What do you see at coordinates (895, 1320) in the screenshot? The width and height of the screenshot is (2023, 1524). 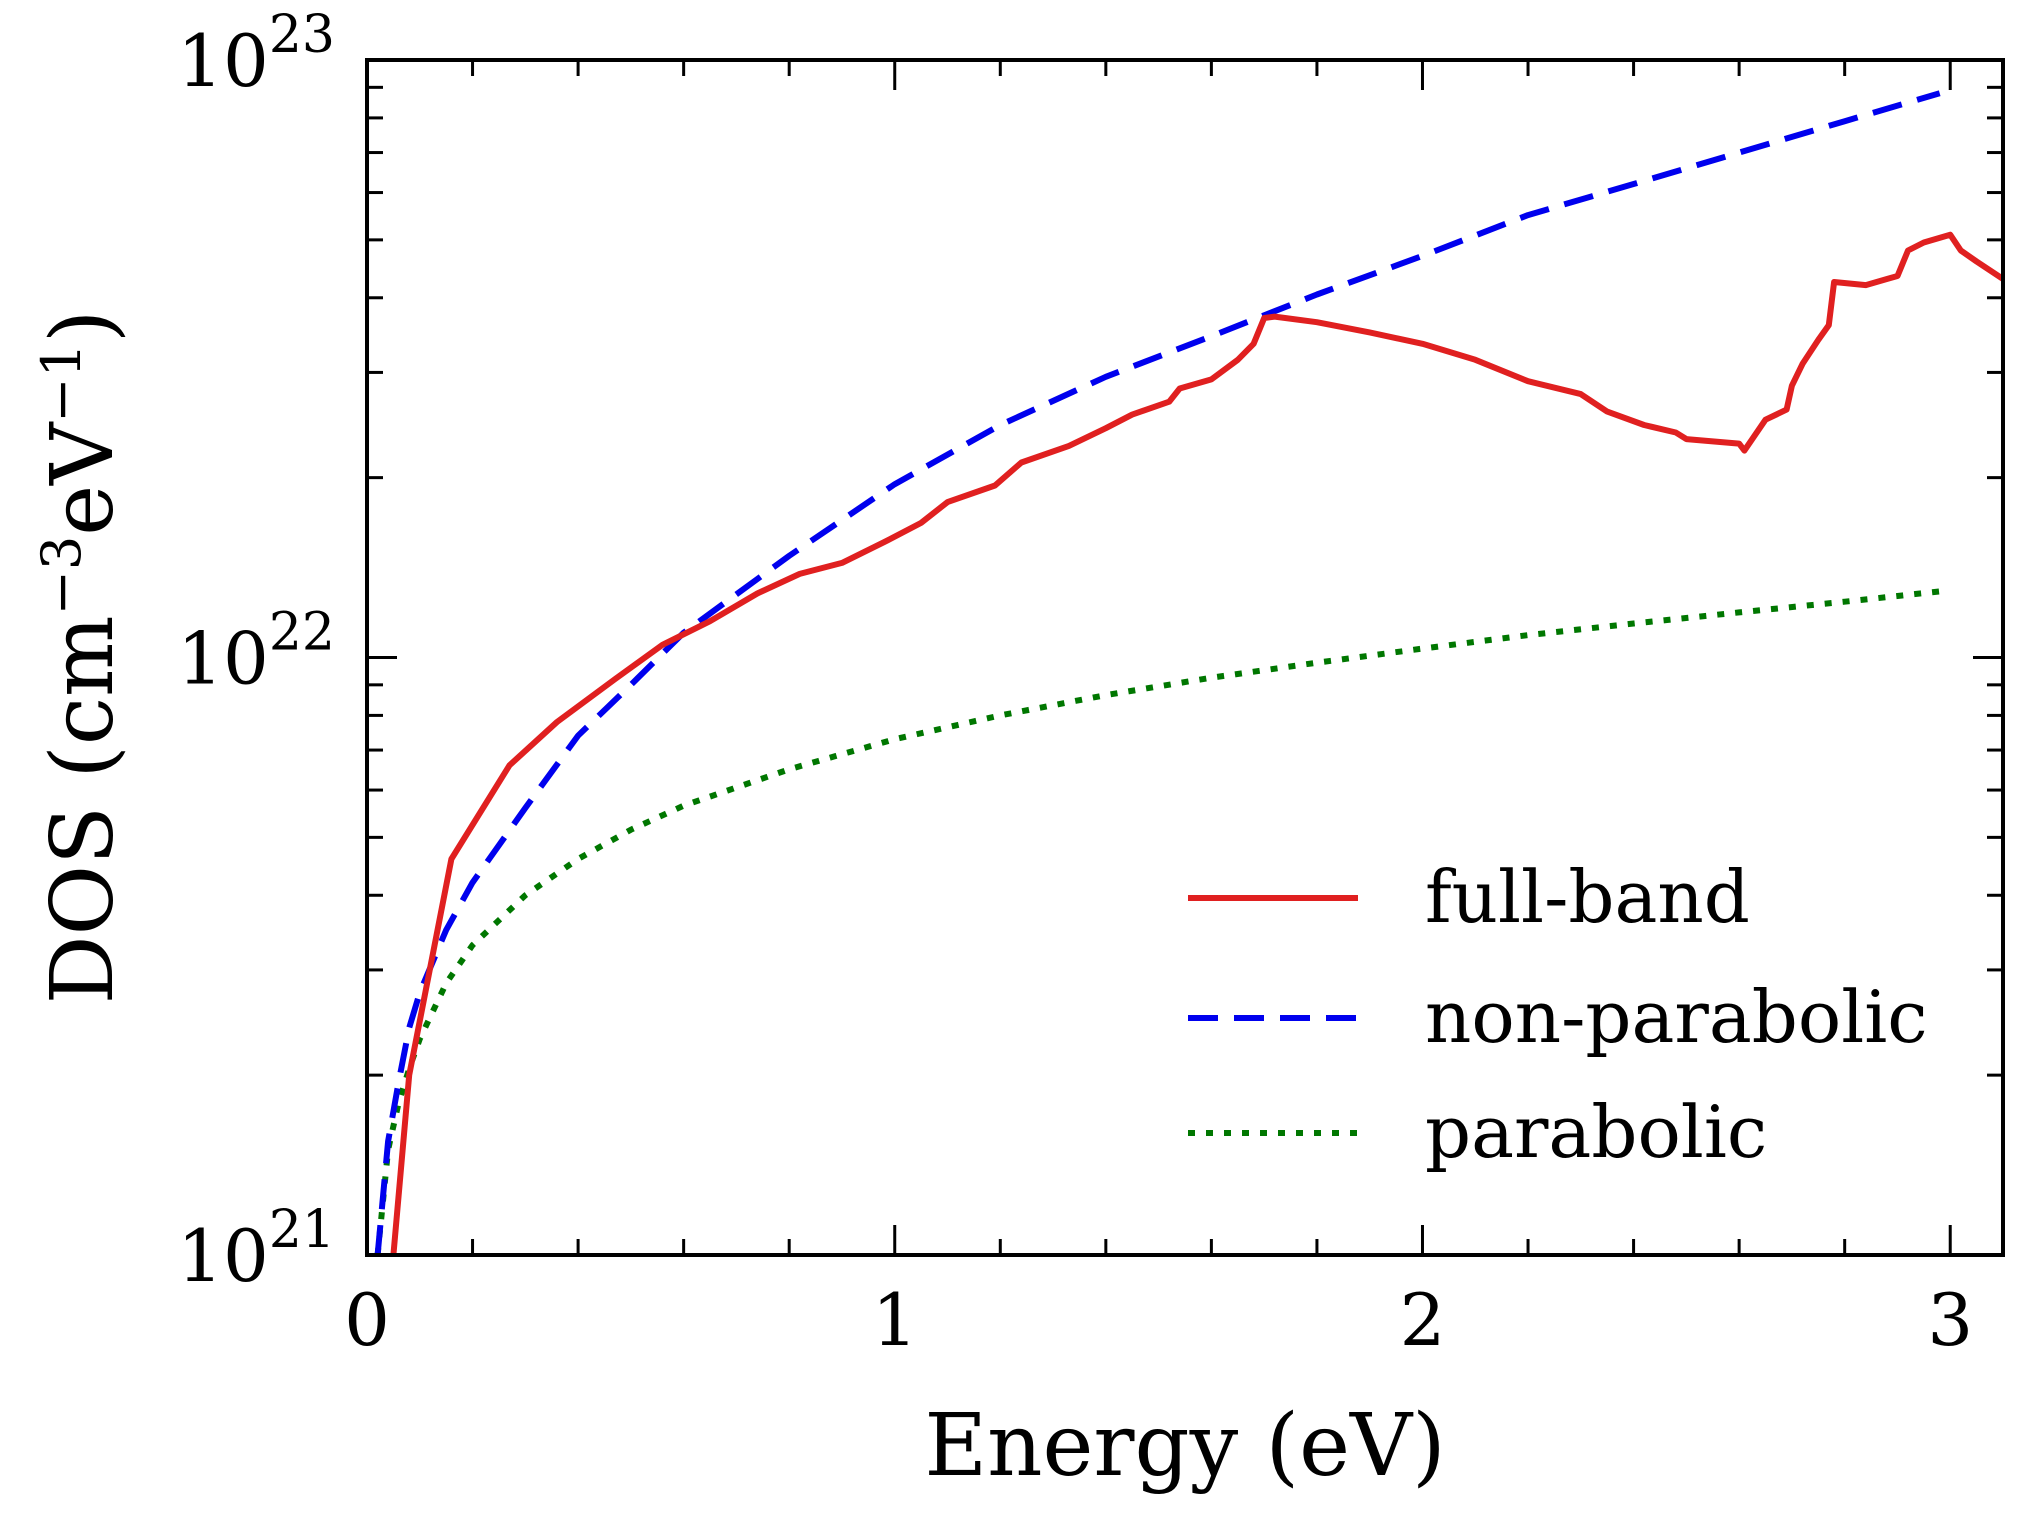 I see `x-tick-label: 1` at bounding box center [895, 1320].